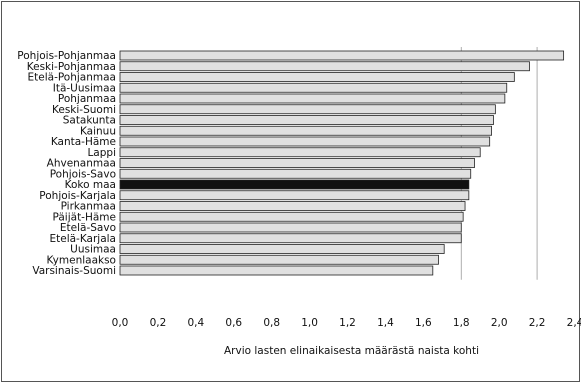 This screenshot has width=583, height=385. What do you see at coordinates (120, 323) in the screenshot?
I see `x-tick-label: 0,0` at bounding box center [120, 323].